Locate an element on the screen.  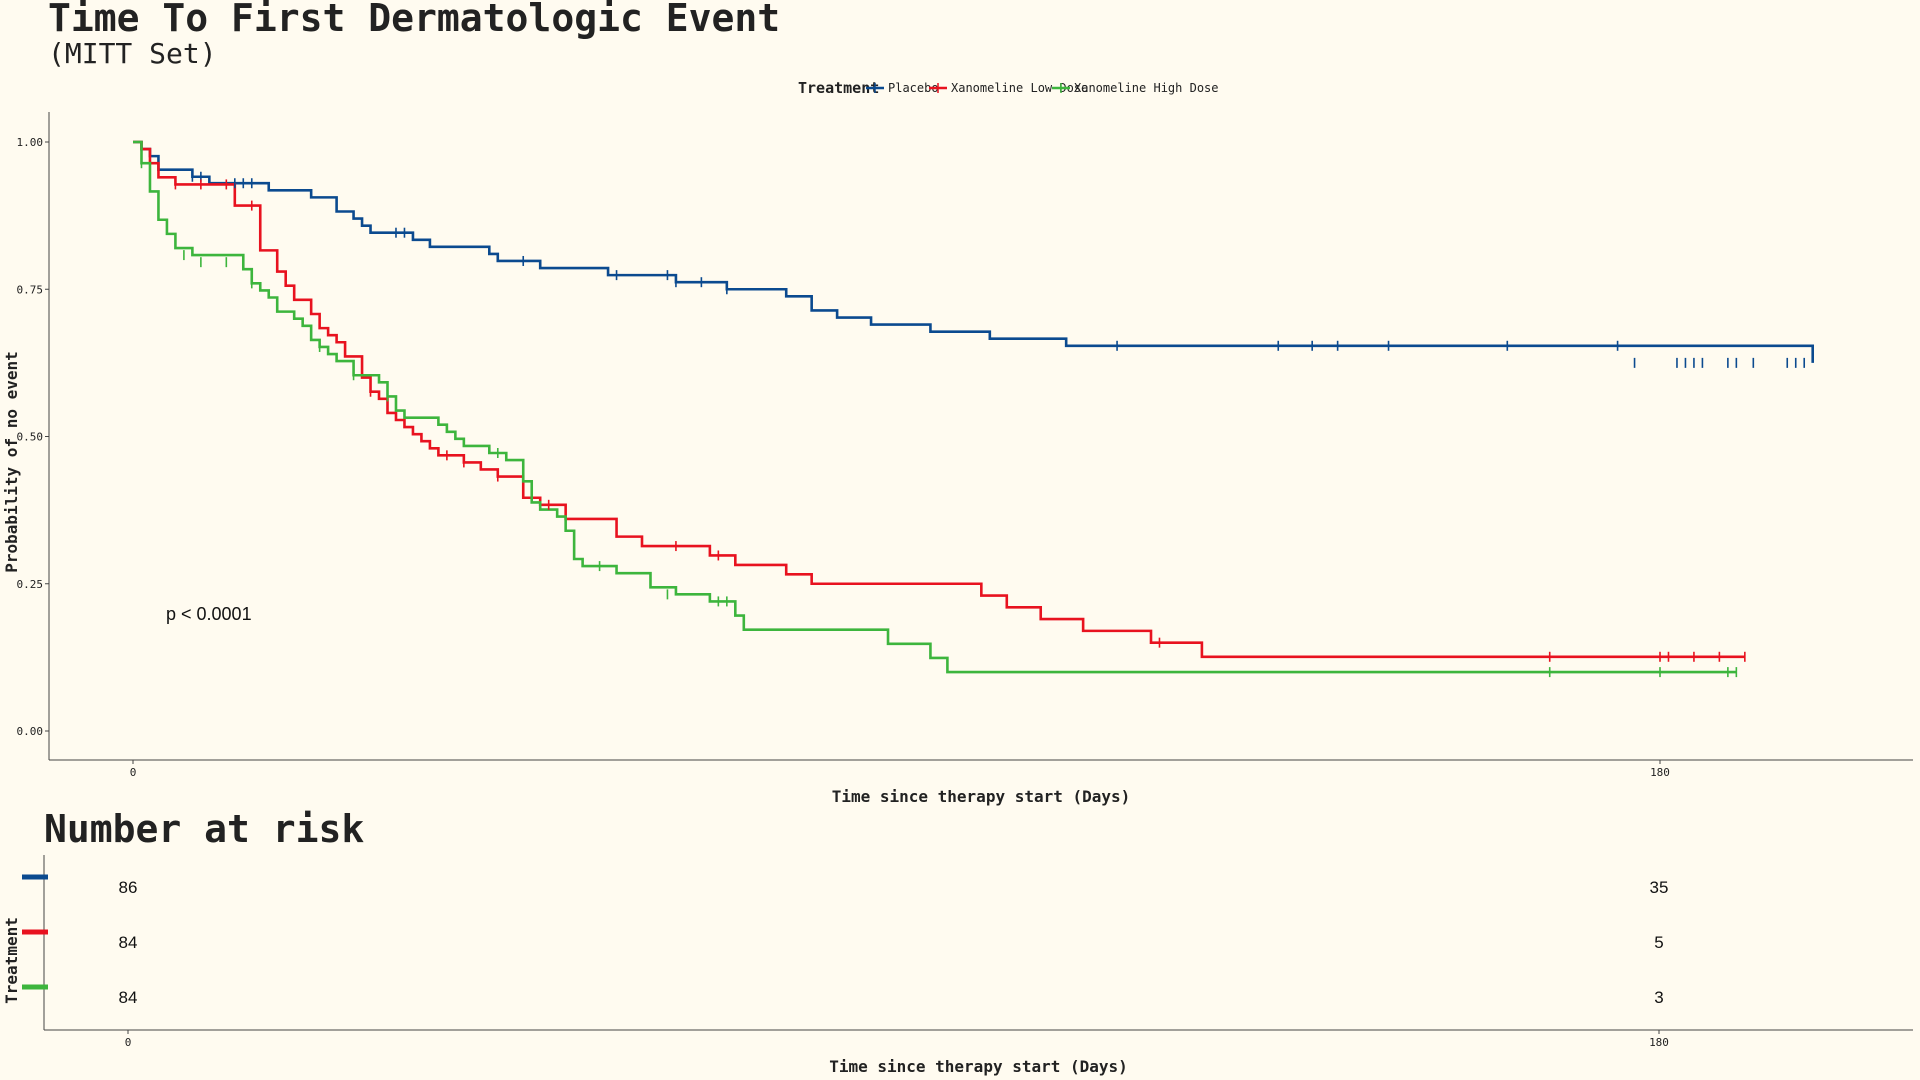
y-tick-label: 0.50 is located at coordinates (30, 437).